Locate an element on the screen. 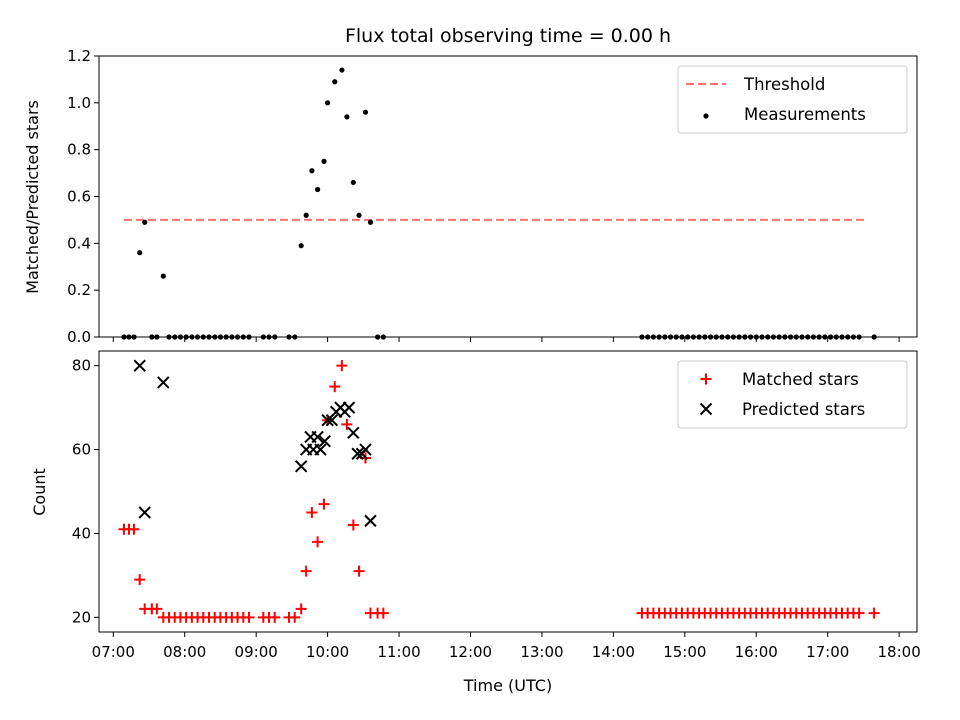 Image resolution: width=960 pixels, height=720 pixels. matched-stars-legend-marker is located at coordinates (706, 379).